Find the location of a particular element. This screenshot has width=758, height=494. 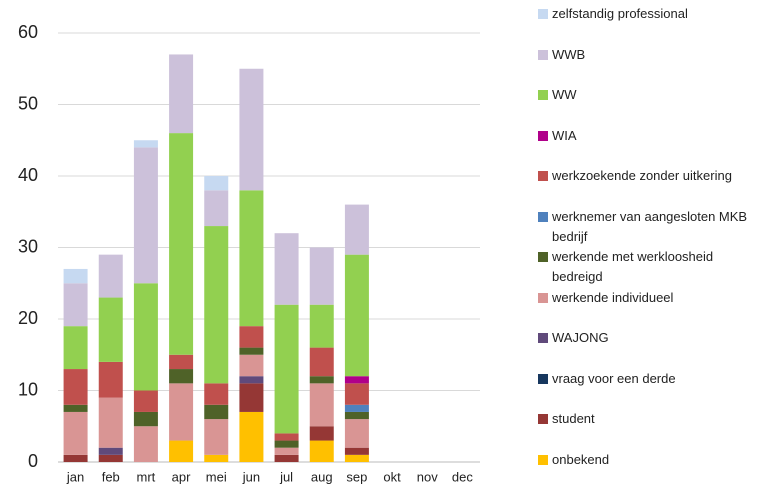

x-tick-label: sep is located at coordinates (356, 476).